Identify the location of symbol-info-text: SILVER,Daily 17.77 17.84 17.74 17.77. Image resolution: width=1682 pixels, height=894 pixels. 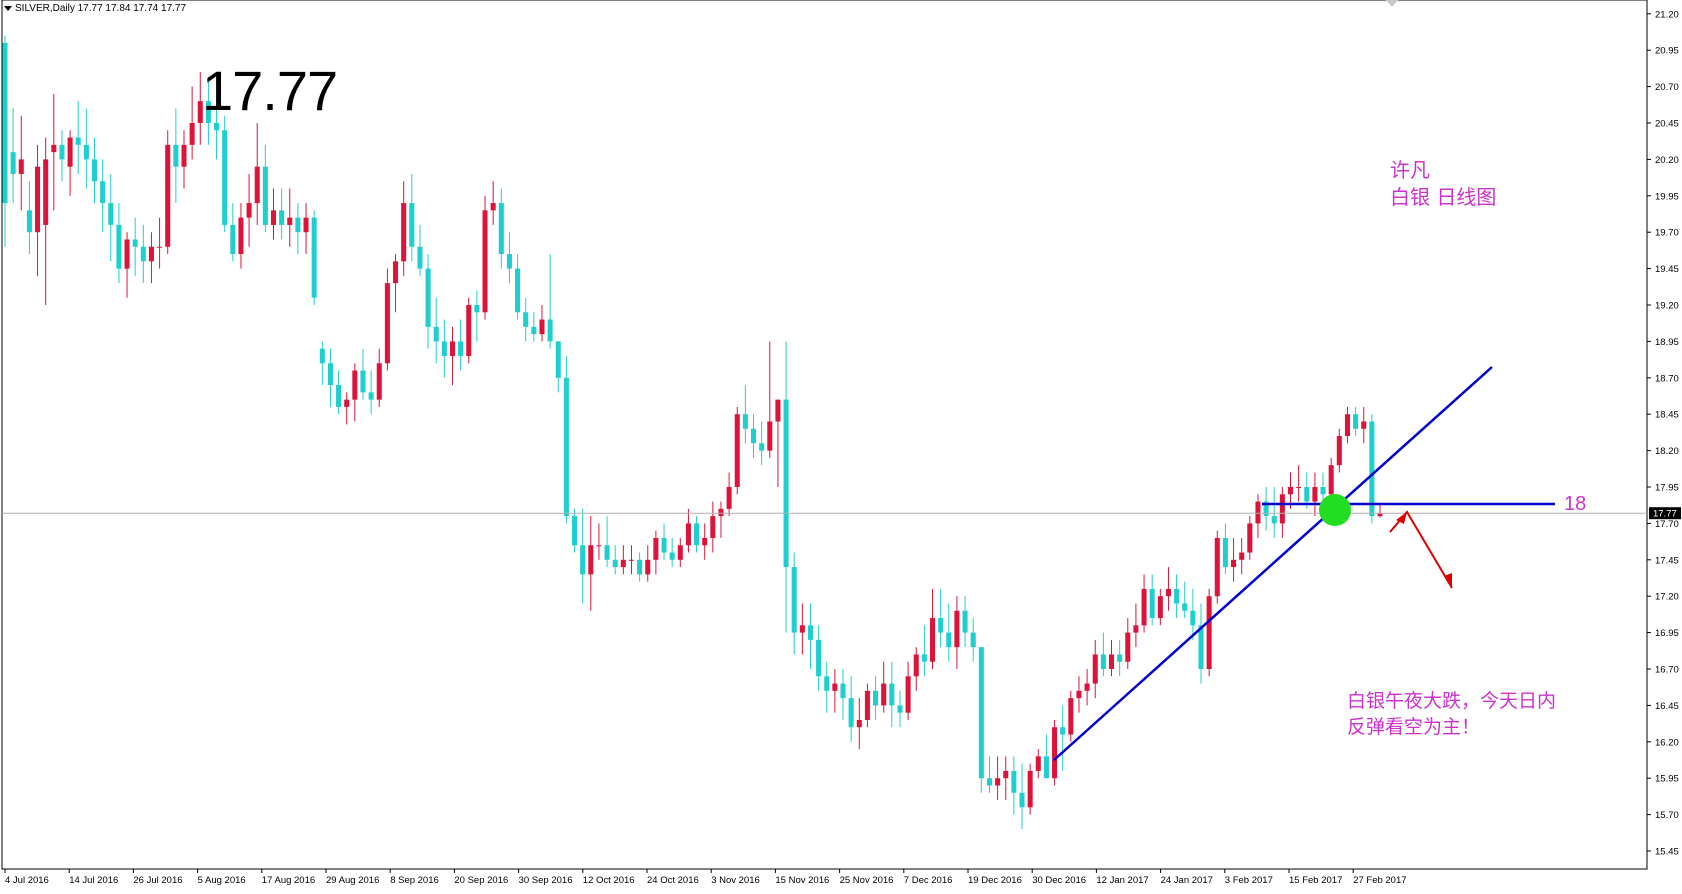
(101, 8).